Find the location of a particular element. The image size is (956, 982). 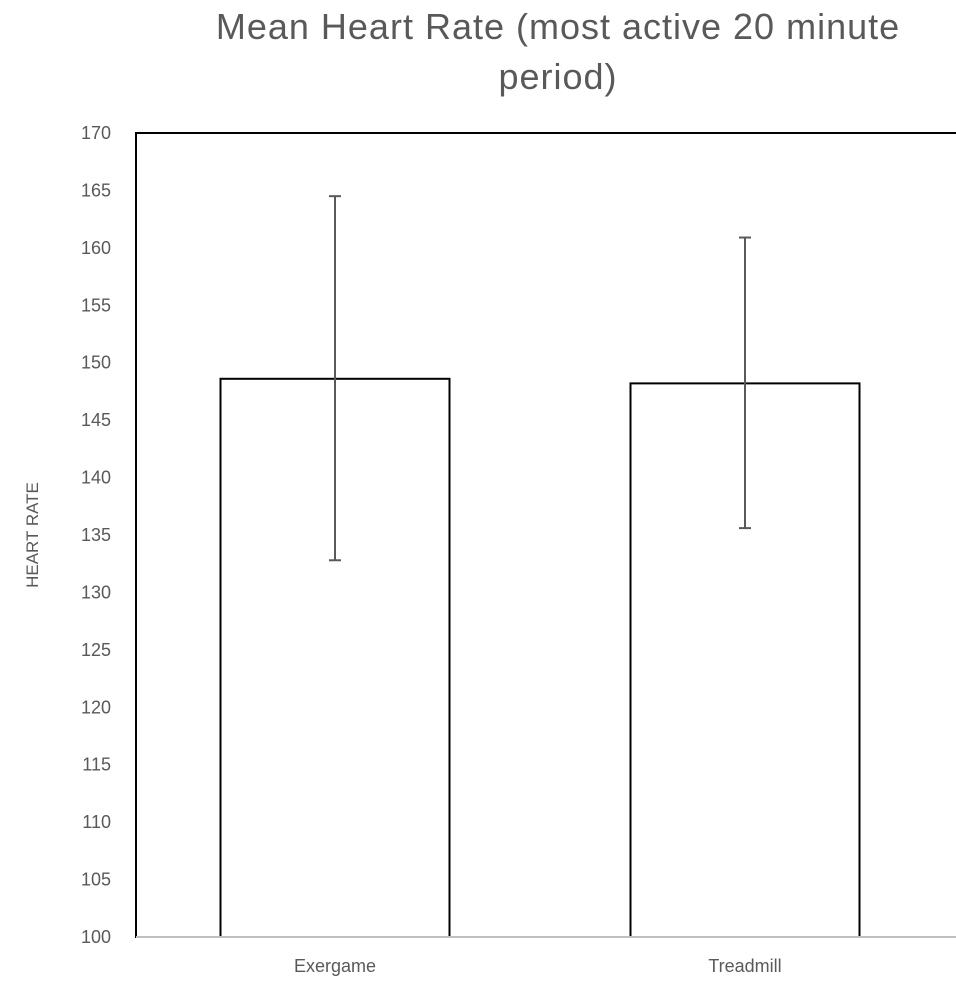

y-tick-label: 165 is located at coordinates (96, 190).